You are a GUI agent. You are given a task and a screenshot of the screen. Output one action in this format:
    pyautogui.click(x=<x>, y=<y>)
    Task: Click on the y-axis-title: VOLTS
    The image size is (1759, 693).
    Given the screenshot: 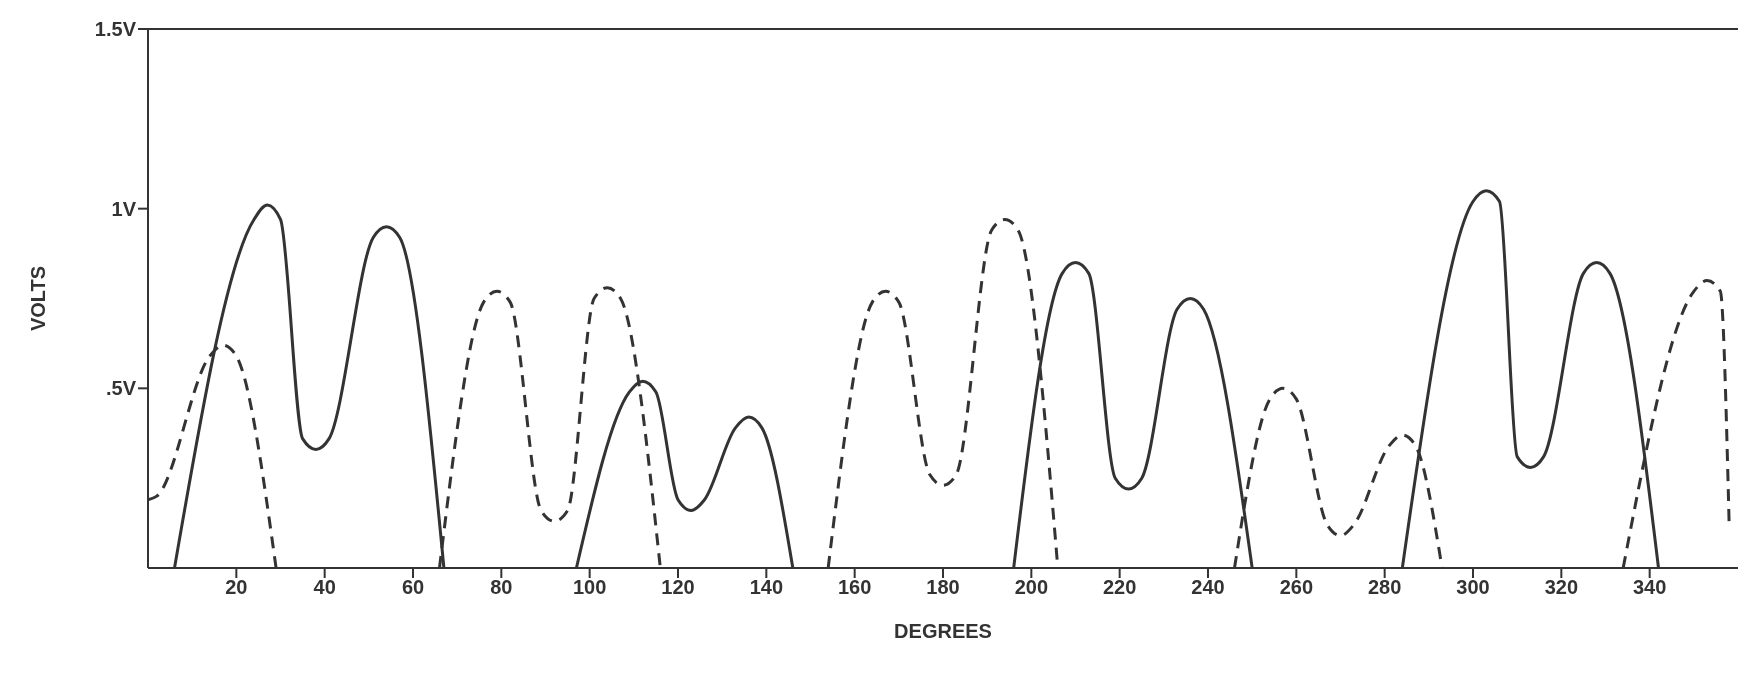 What is the action you would take?
    pyautogui.click(x=38, y=298)
    